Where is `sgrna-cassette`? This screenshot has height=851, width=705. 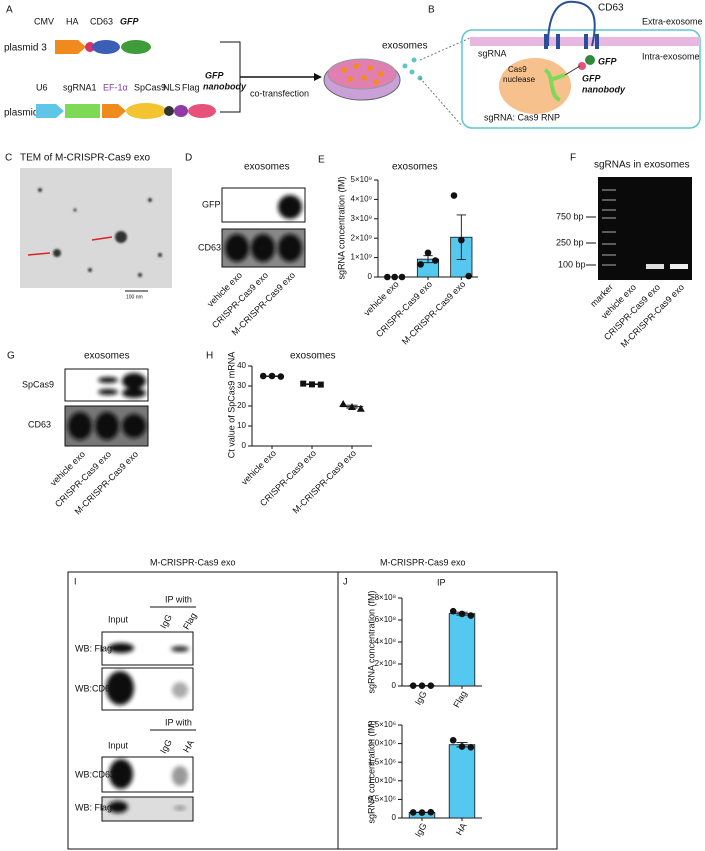
sgrna-cassette is located at coordinates (82, 111).